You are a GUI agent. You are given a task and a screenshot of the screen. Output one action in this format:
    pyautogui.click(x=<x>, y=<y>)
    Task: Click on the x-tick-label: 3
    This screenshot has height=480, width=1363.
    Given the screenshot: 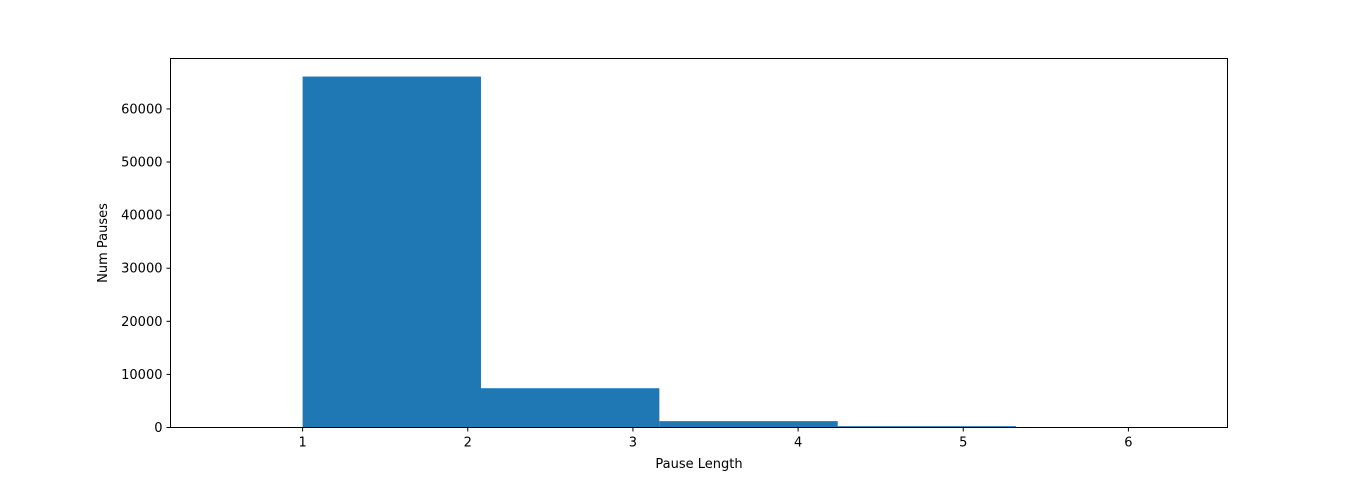 What is the action you would take?
    pyautogui.click(x=633, y=443)
    